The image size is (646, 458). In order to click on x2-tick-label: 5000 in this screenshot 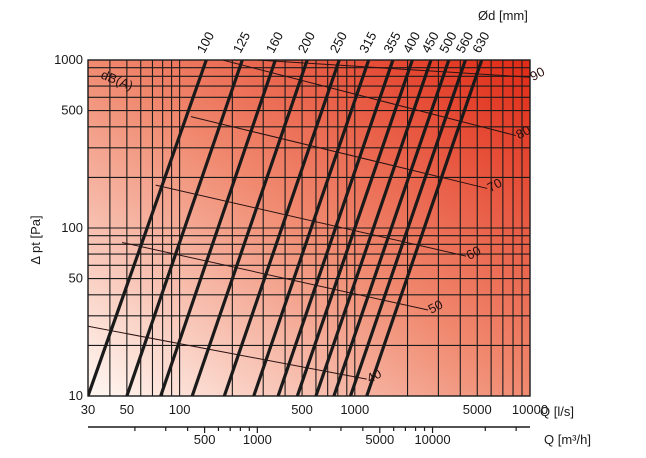, I will do `click(379, 439)`.